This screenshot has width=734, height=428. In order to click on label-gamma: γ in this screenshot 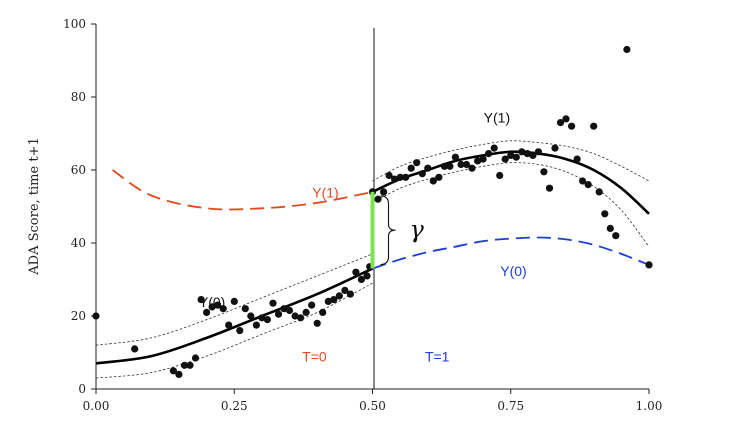, I will do `click(417, 230)`.